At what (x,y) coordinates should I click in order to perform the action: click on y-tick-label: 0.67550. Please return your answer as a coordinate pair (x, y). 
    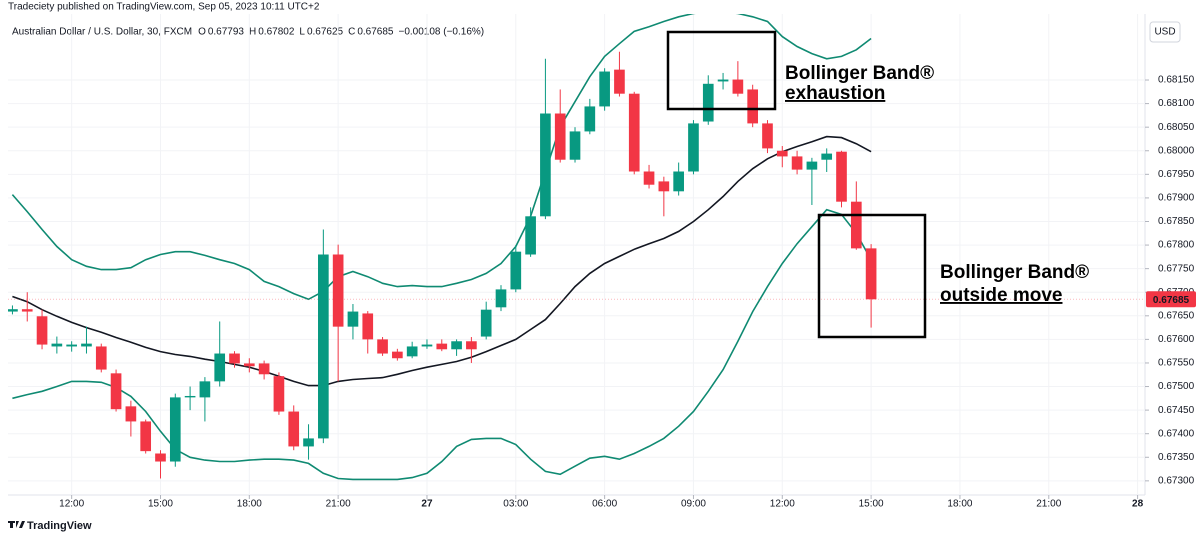
    Looking at the image, I should click on (1176, 363).